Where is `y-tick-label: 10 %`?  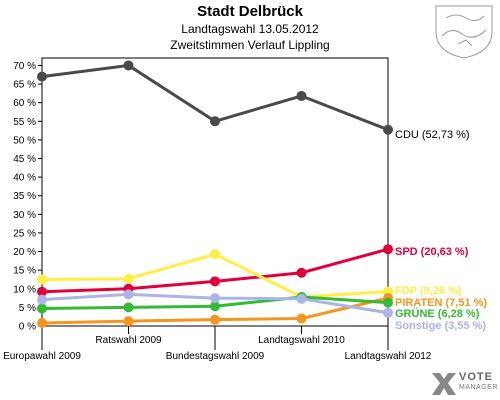 y-tick-label: 10 % is located at coordinates (24, 289).